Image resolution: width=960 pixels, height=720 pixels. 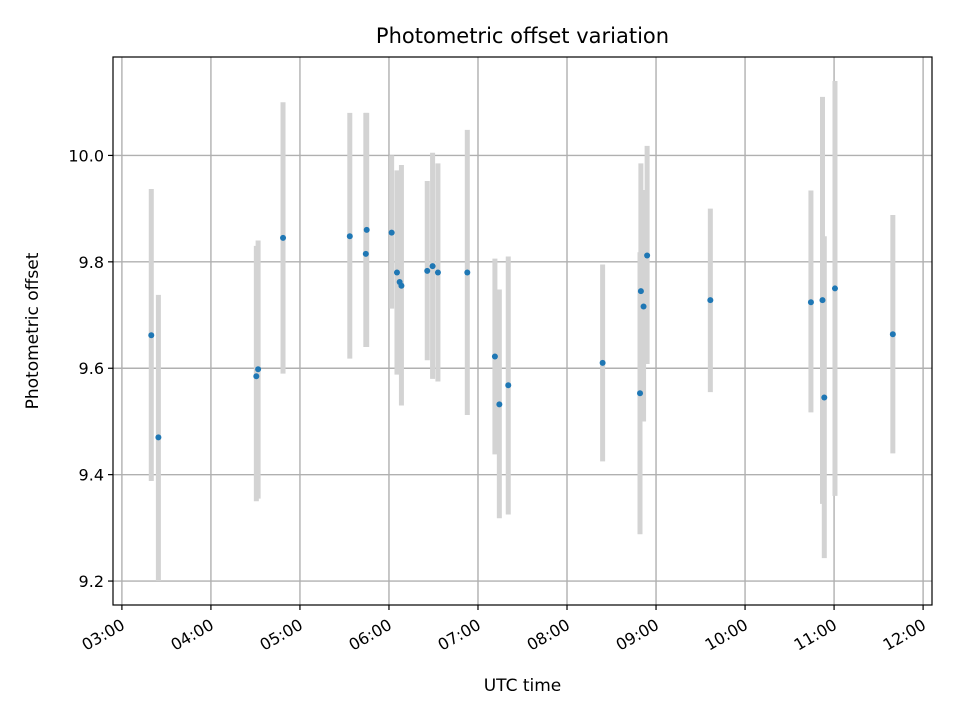 I want to click on y-axis-label: Photometric offset, so click(x=33, y=330).